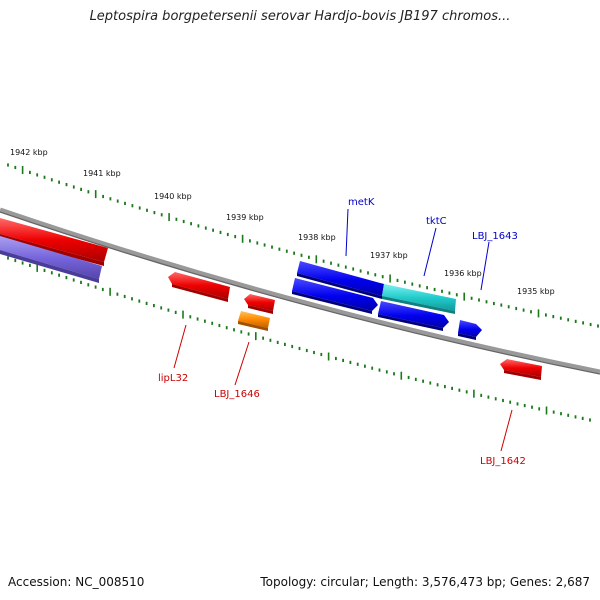 The height and width of the screenshot is (600, 600). What do you see at coordinates (199, 287) in the screenshot?
I see `gene-lipL32` at bounding box center [199, 287].